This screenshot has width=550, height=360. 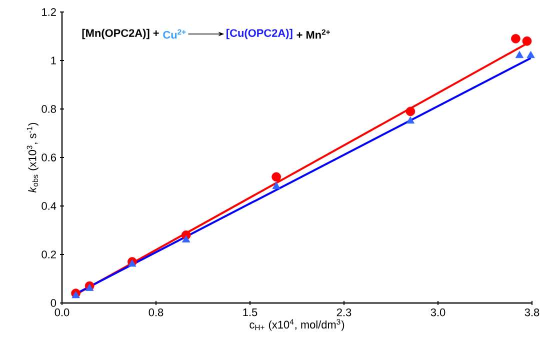 I want to click on x-tick-label: 3.8, so click(x=532, y=312).